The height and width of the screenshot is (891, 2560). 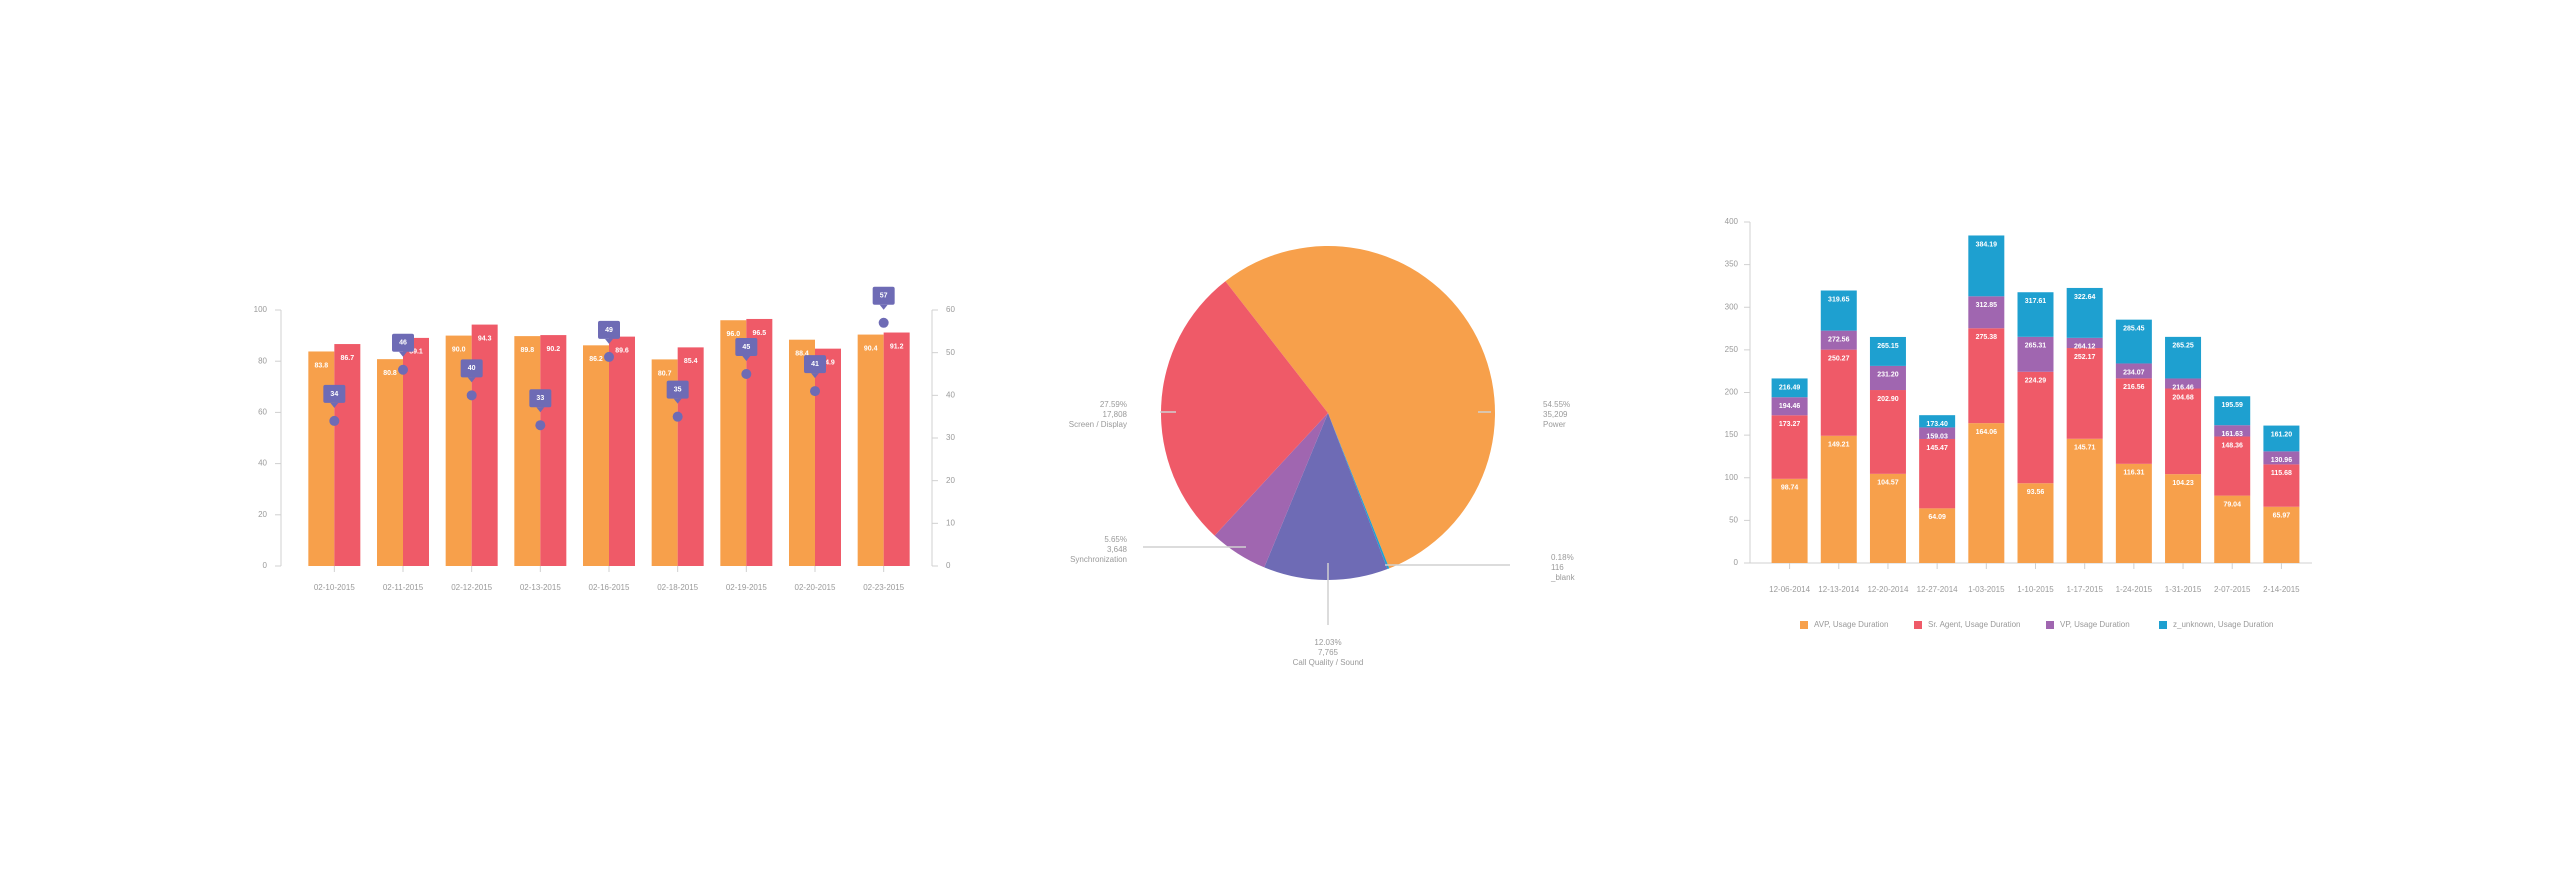 I want to click on segment-label: 265.25, so click(x=2183, y=346).